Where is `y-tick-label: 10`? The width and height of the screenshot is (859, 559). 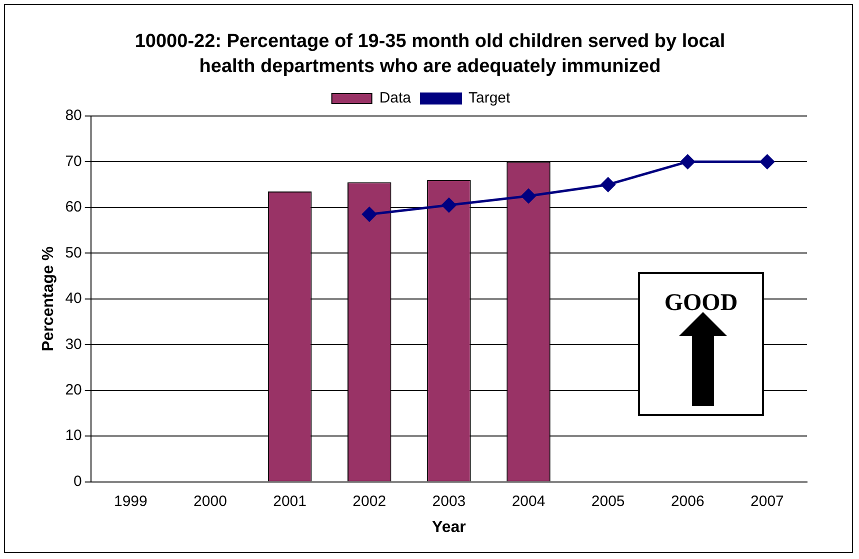
y-tick-label: 10 is located at coordinates (73, 435).